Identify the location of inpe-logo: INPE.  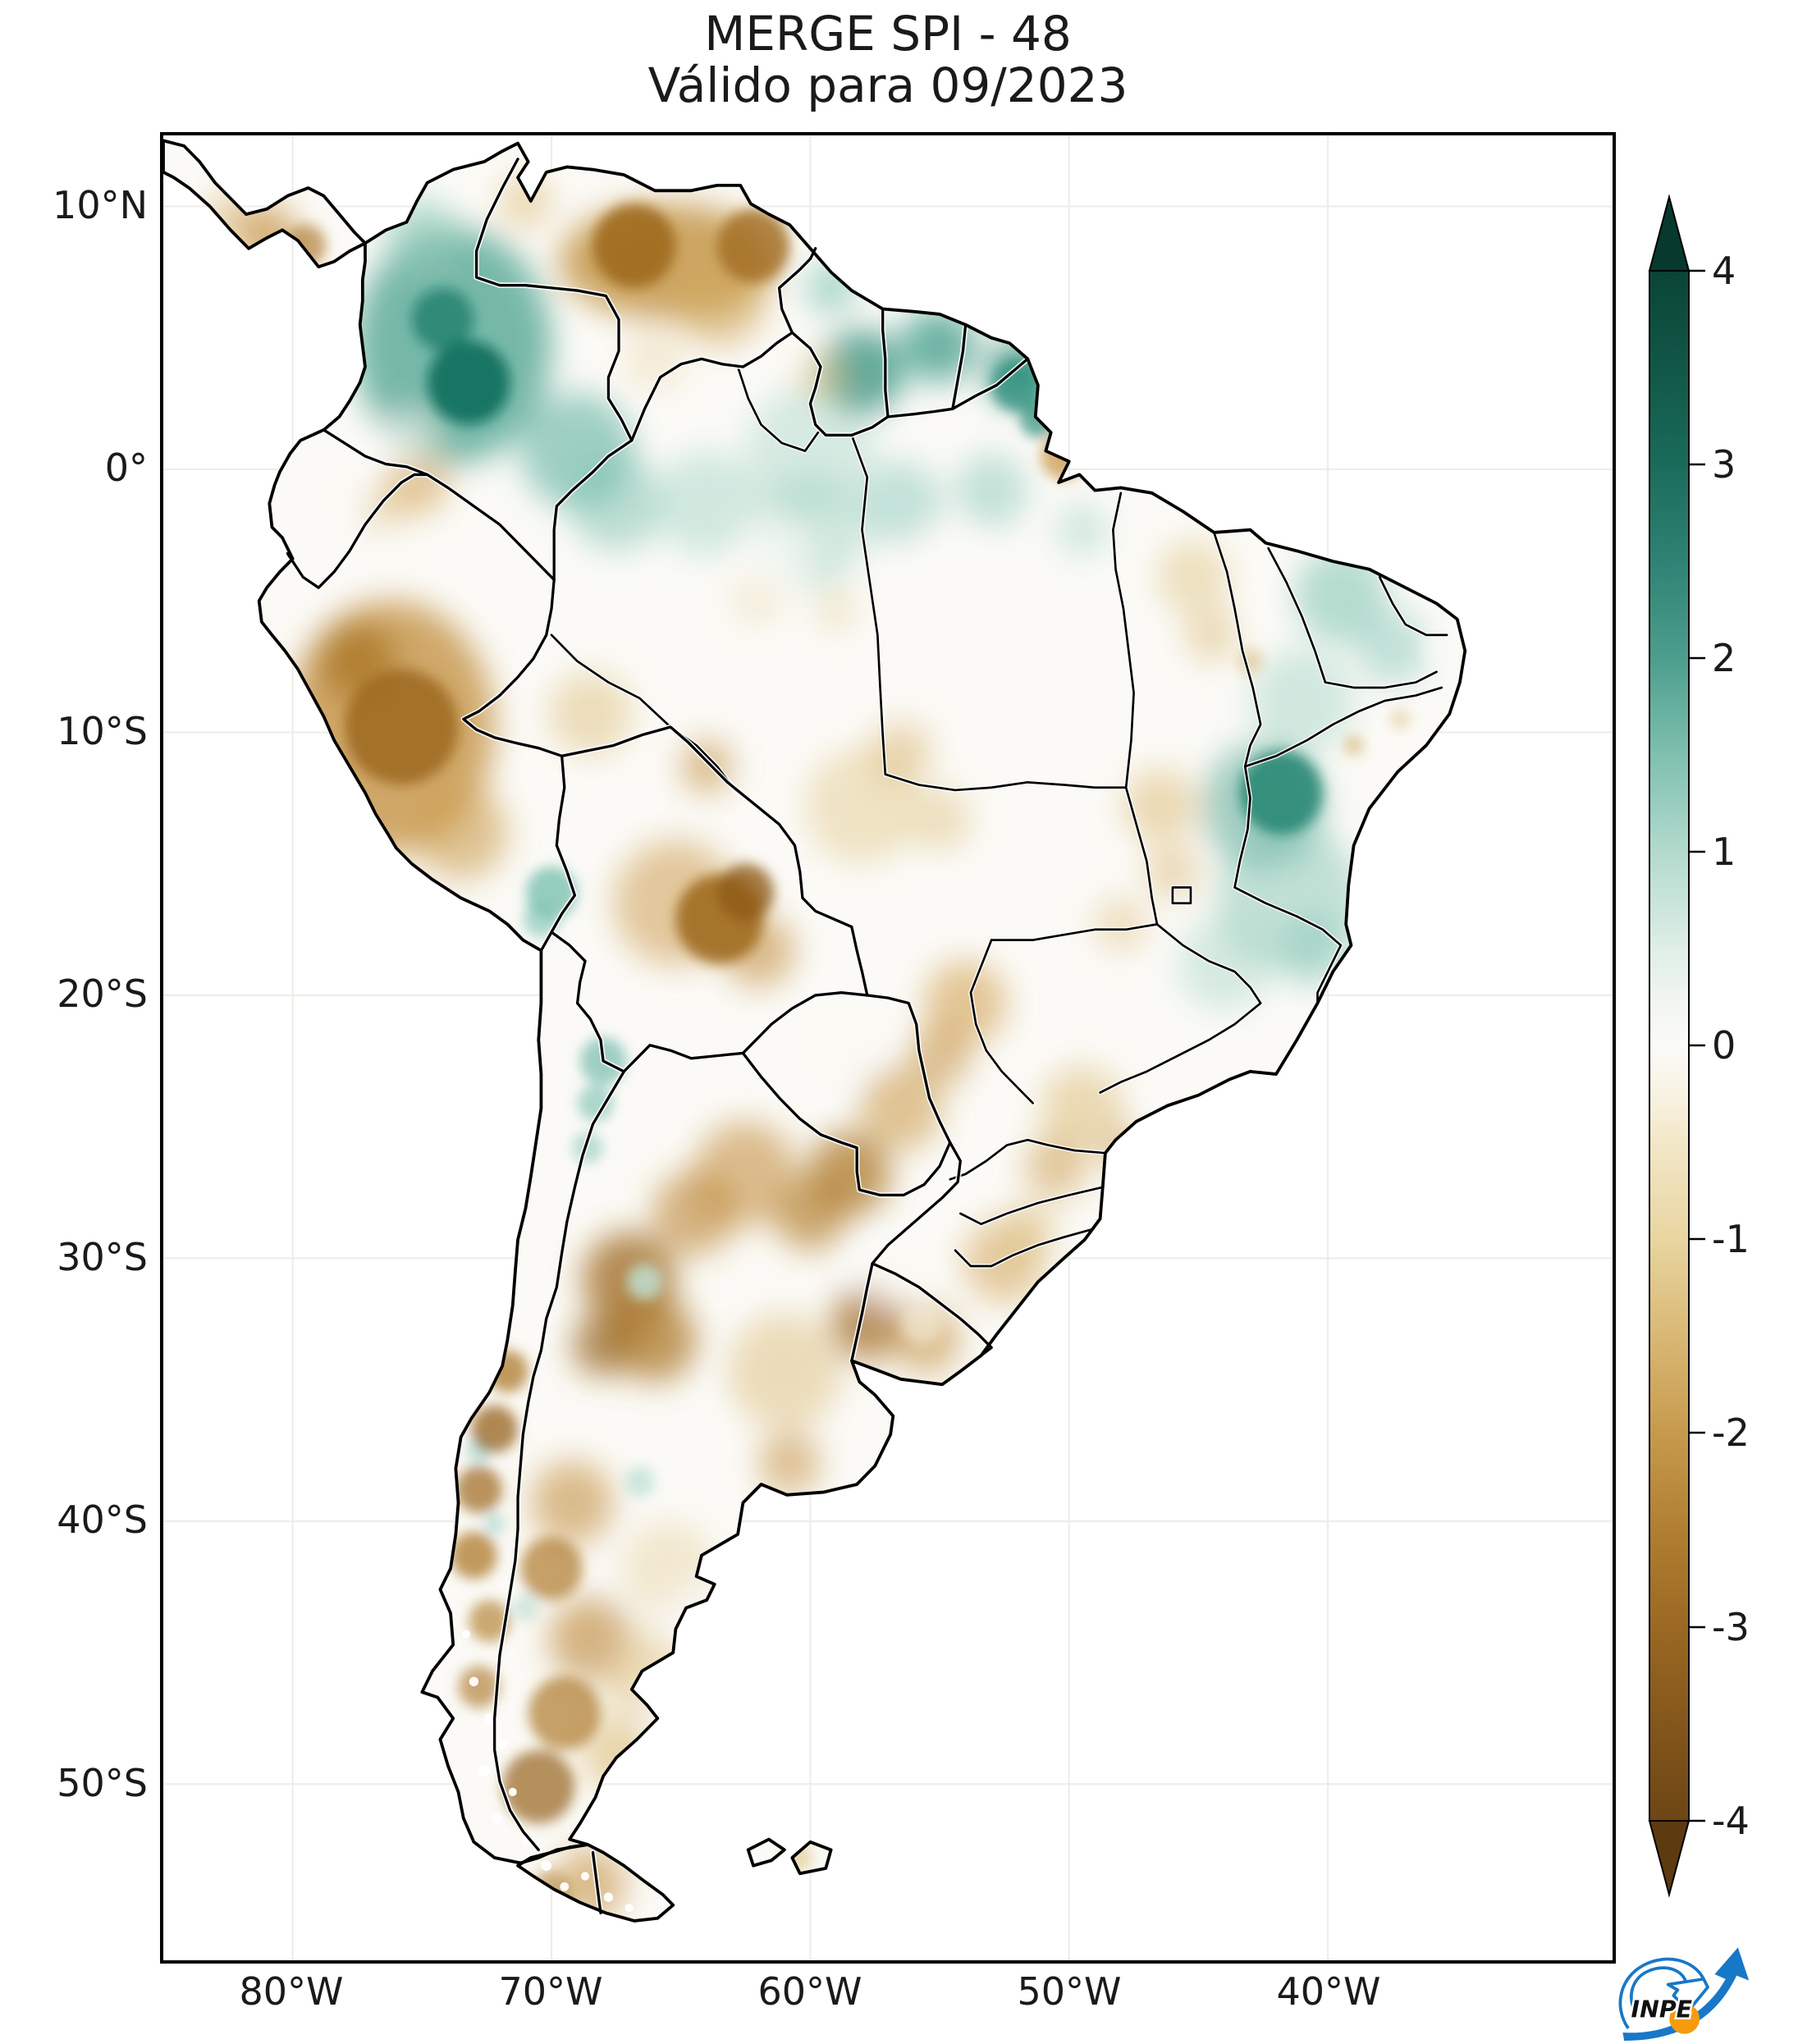
(1683, 1983).